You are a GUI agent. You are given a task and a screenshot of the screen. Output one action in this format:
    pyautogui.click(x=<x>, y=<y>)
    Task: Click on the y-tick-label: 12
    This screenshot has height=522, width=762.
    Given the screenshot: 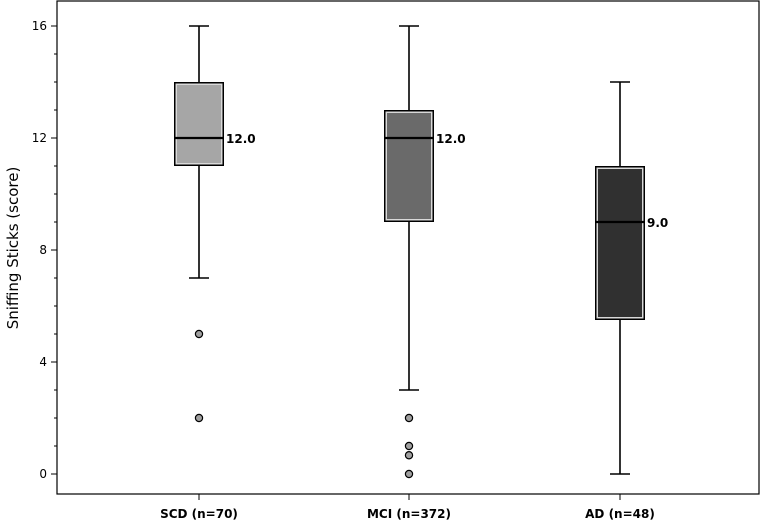 What is the action you would take?
    pyautogui.click(x=39, y=138)
    